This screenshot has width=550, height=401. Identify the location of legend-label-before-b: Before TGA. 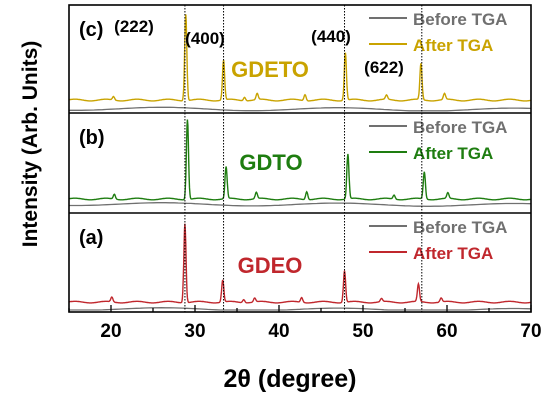
(460, 127).